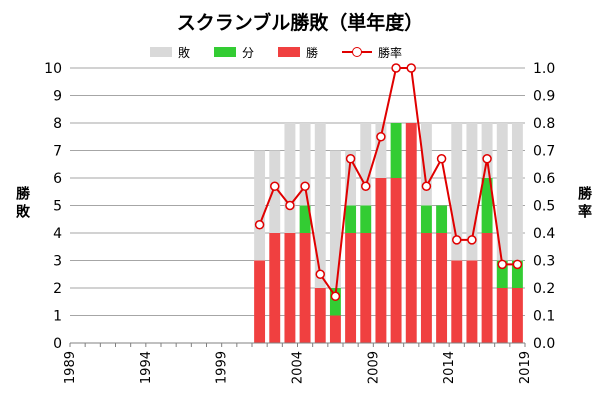 This screenshot has width=600, height=400. I want to click on y-left-tick-label: 8, so click(57, 124).